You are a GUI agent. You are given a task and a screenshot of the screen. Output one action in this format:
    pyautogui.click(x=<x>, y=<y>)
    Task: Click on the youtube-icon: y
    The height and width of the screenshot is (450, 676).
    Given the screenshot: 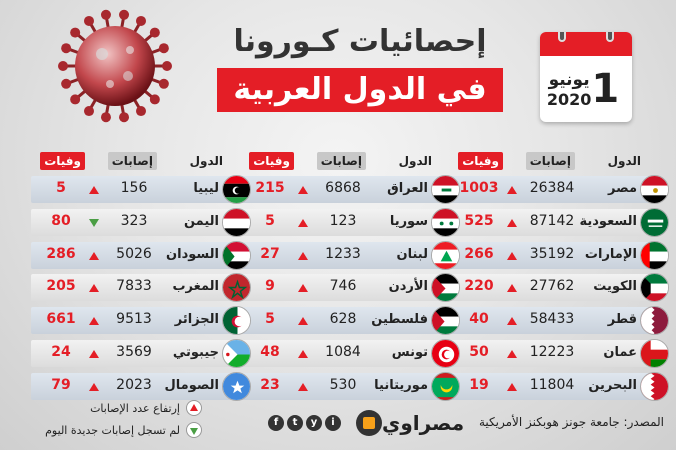 What is the action you would take?
    pyautogui.click(x=314, y=423)
    